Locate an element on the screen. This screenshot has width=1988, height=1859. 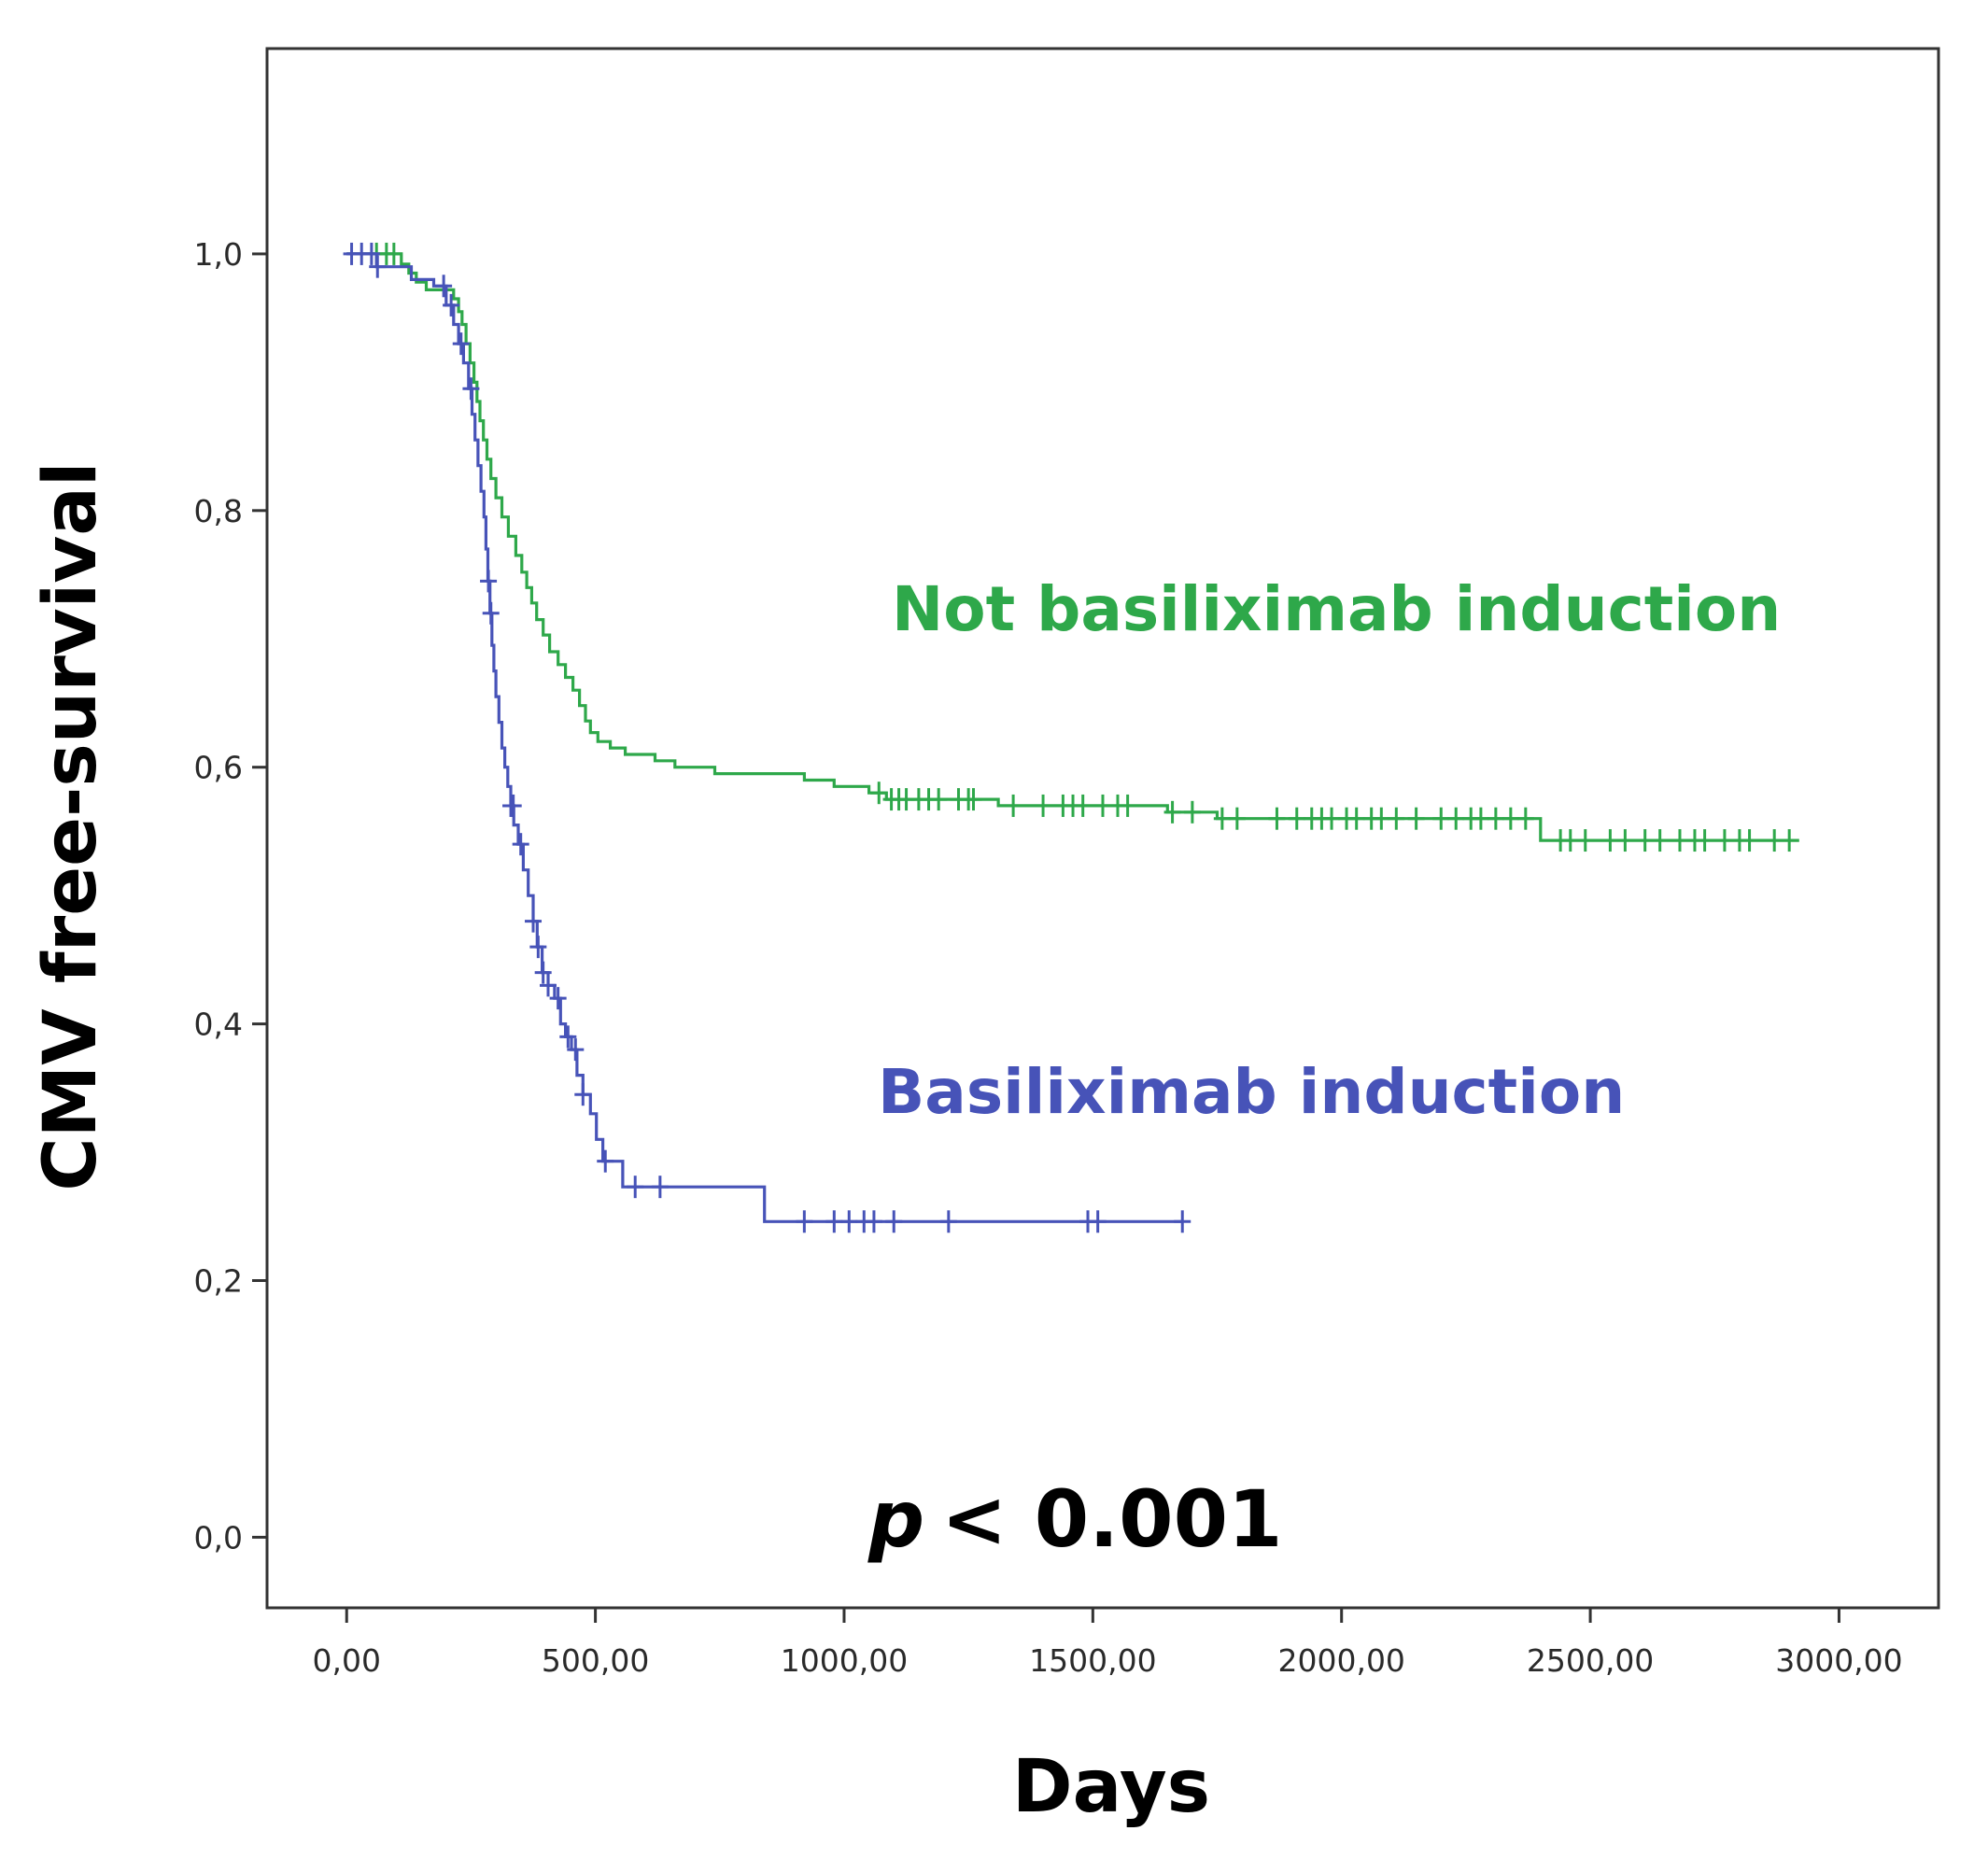
series-label-not-basiliximab: Not basiliximab induction is located at coordinates (1337, 609).